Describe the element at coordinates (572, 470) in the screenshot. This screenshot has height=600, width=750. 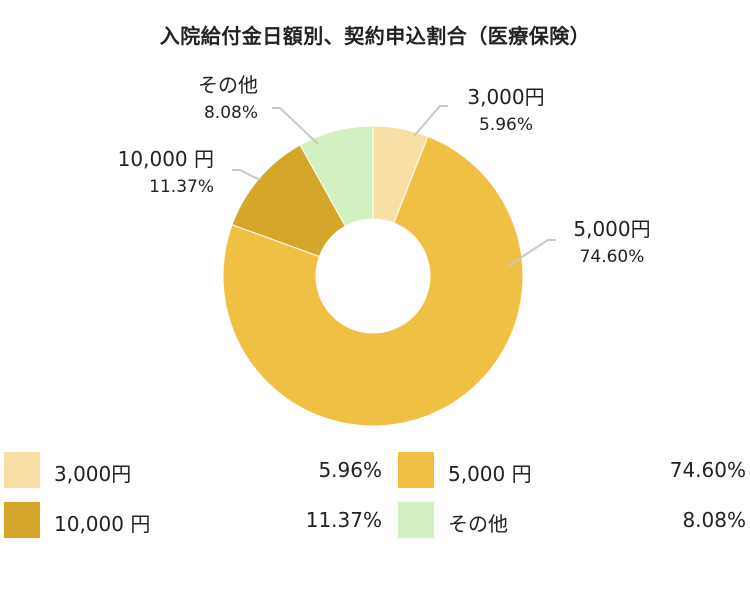
I see `legend-item: 5,000 円 74.60%` at that location.